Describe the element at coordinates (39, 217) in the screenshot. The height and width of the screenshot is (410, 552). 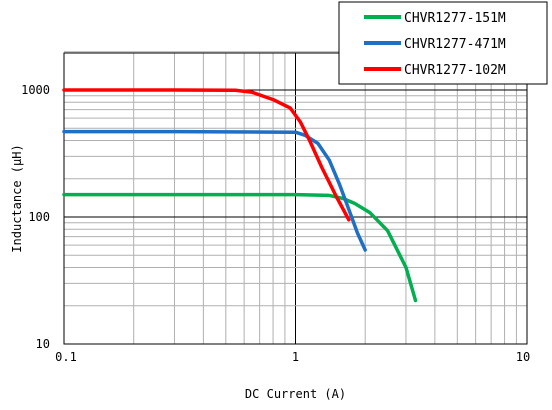
I see `y-tick-label: 100` at that location.